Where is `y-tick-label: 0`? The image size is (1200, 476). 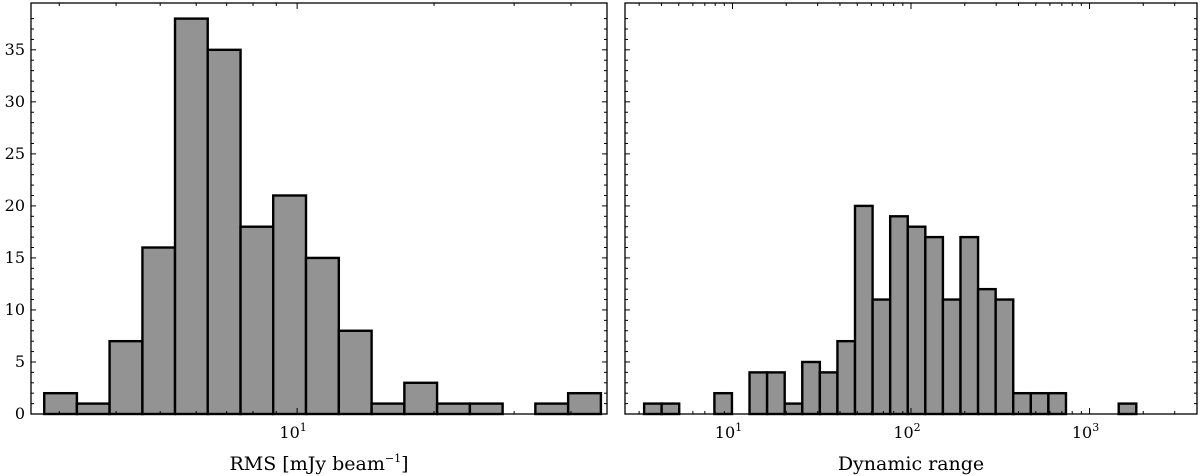 y-tick-label: 0 is located at coordinates (20, 413).